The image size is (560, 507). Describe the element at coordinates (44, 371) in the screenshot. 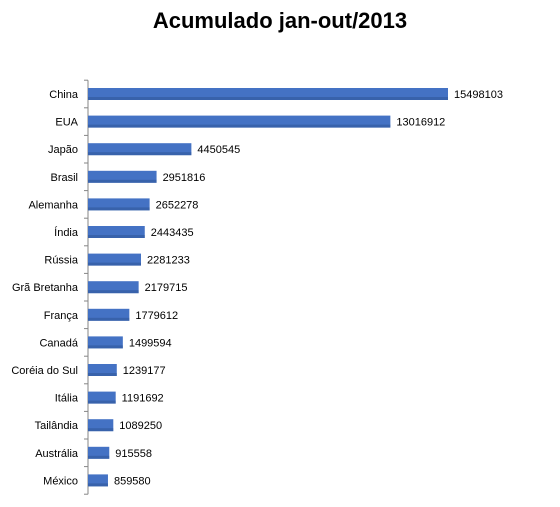

I see `category-label: Coréia do Sul` at that location.